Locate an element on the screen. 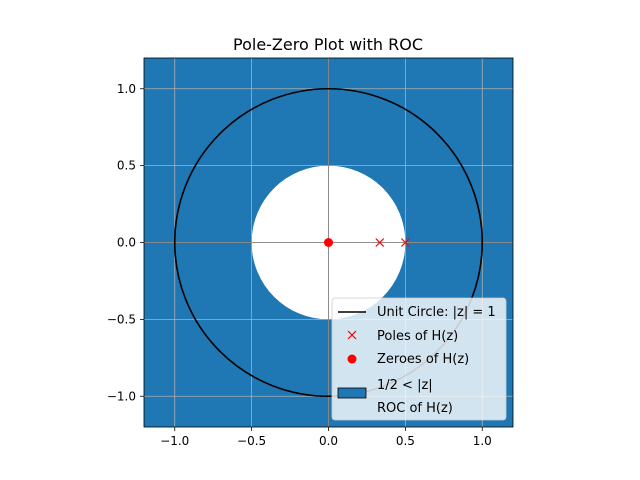 This screenshot has height=480, width=640. legend-label-unit-circle: Unit Circle: |z| = 1 is located at coordinates (436, 312).